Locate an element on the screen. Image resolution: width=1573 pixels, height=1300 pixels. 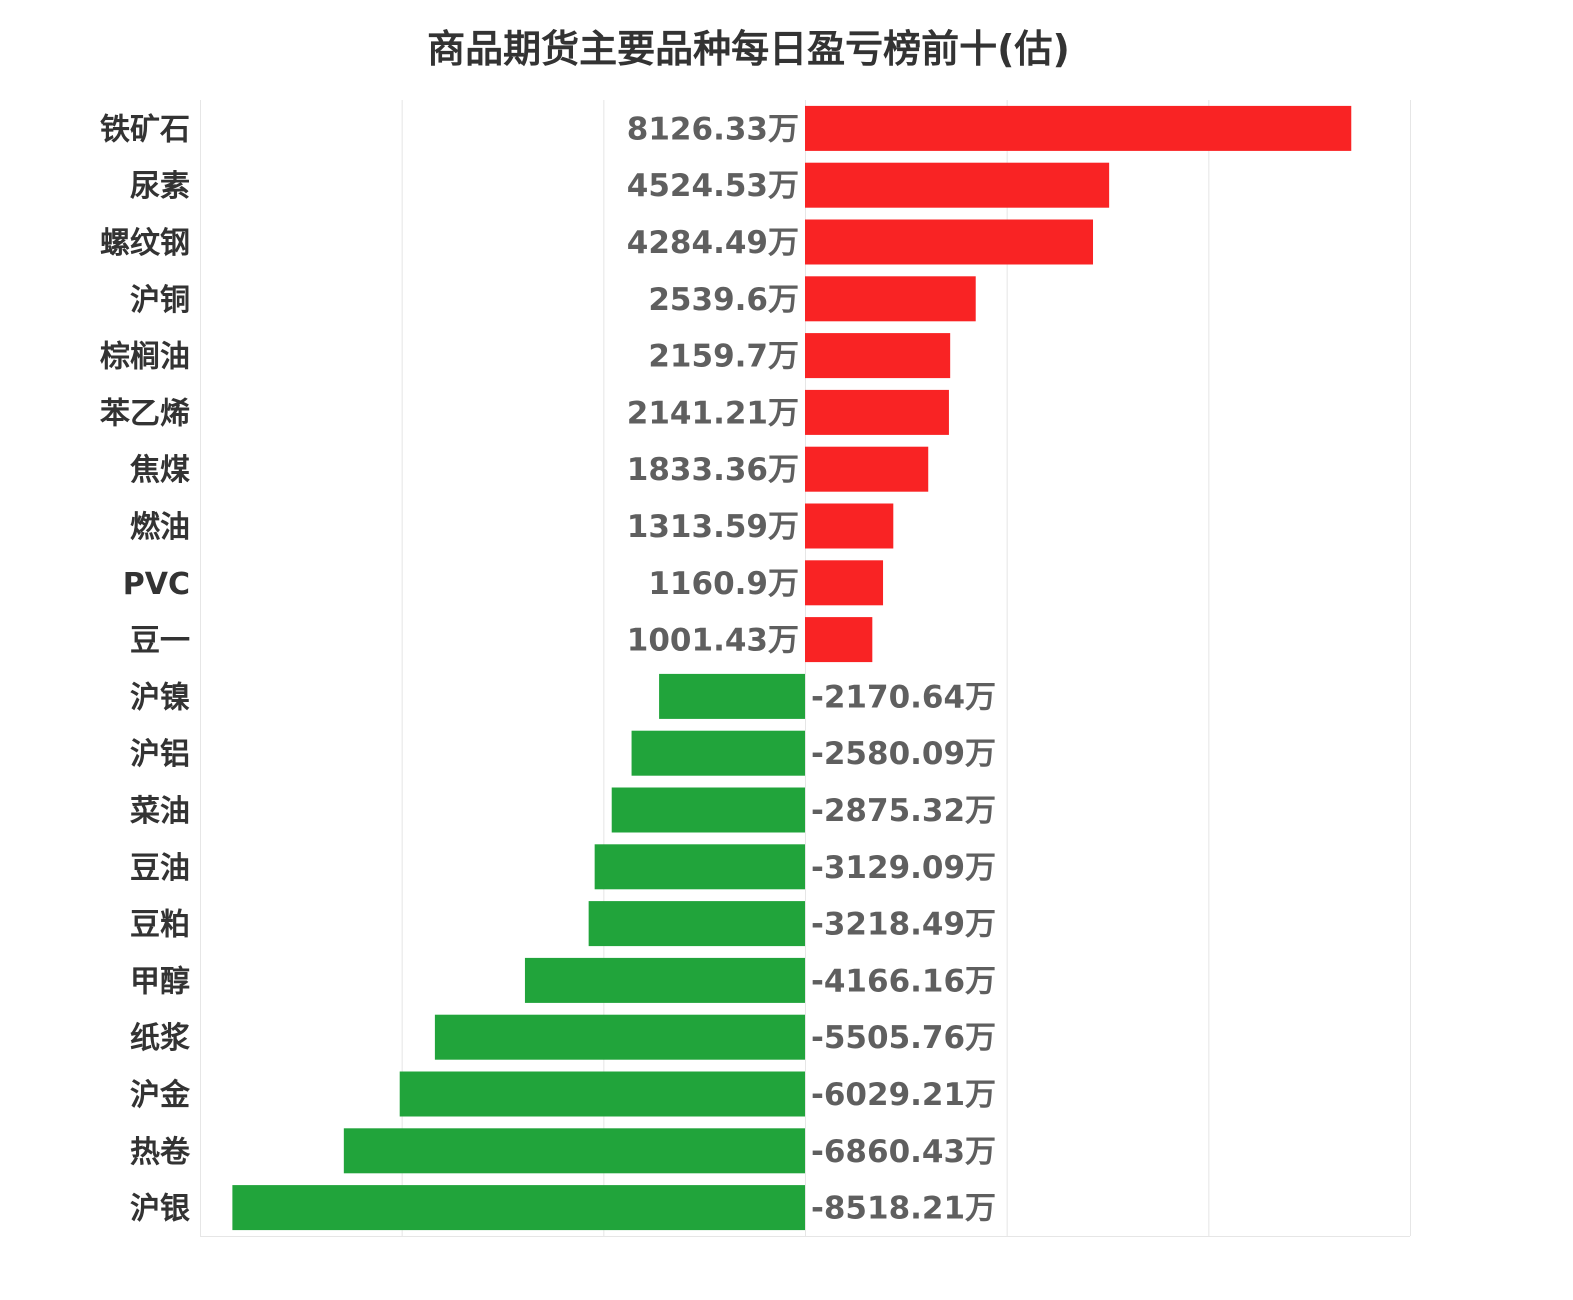
data-label: 4284.49万 is located at coordinates (713, 243).